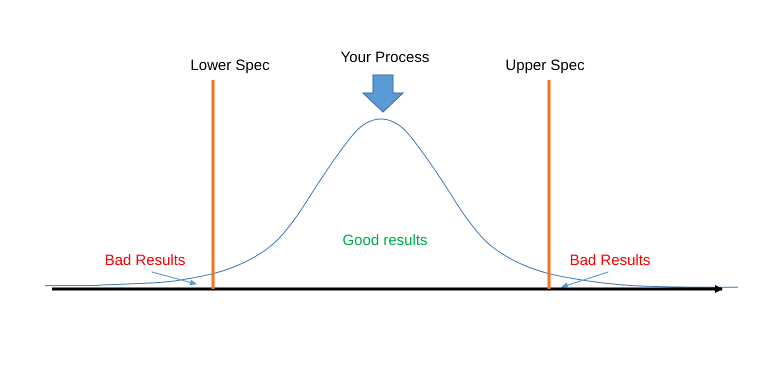  Describe the element at coordinates (230, 65) in the screenshot. I see `text: Lower Spec` at that location.